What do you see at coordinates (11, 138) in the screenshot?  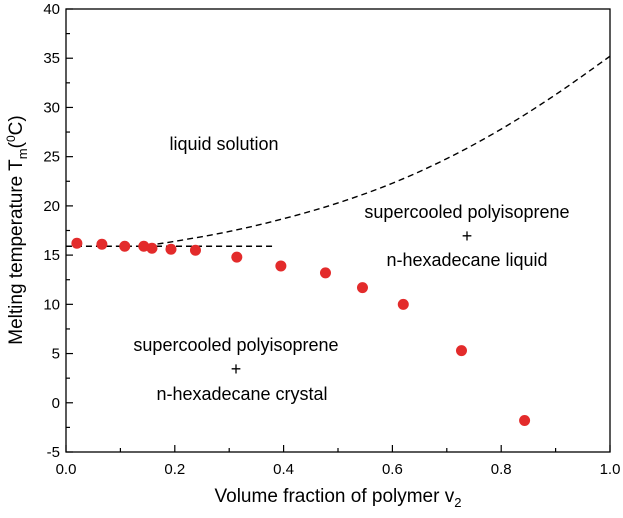 I see `y-axis-title-superscript: 0` at bounding box center [11, 138].